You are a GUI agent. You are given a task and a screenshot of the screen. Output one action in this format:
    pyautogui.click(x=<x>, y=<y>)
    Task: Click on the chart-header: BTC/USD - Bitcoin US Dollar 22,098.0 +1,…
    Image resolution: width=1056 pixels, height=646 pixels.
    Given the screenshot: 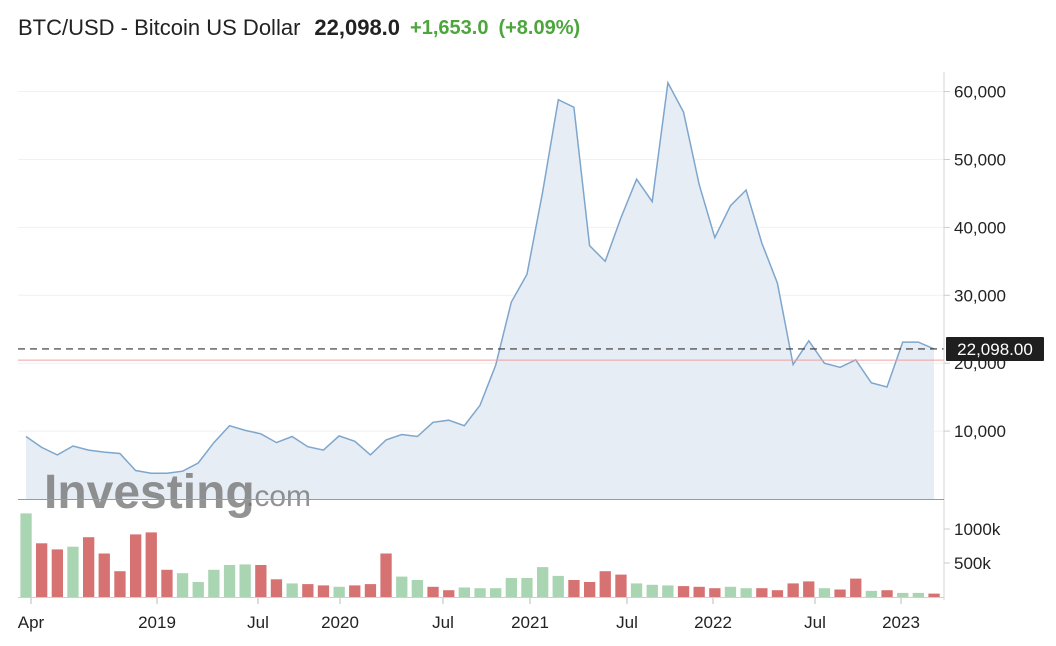 What is the action you would take?
    pyautogui.click(x=299, y=28)
    